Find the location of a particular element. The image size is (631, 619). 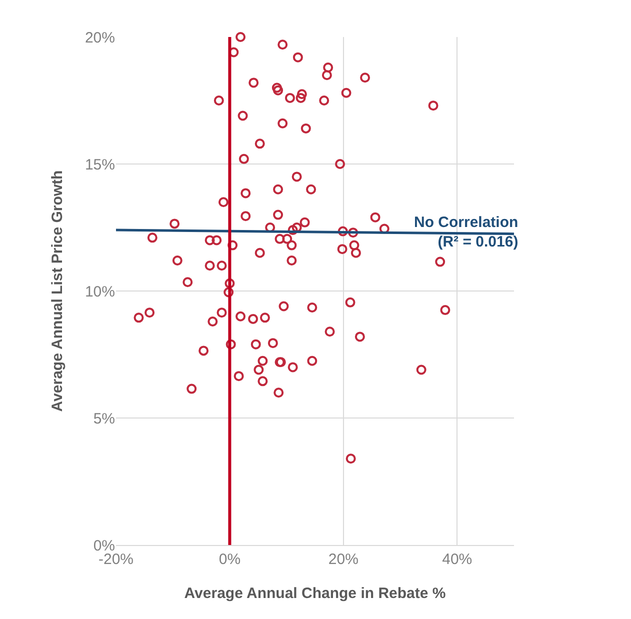

y-tick-label: 15% is located at coordinates (99, 165).